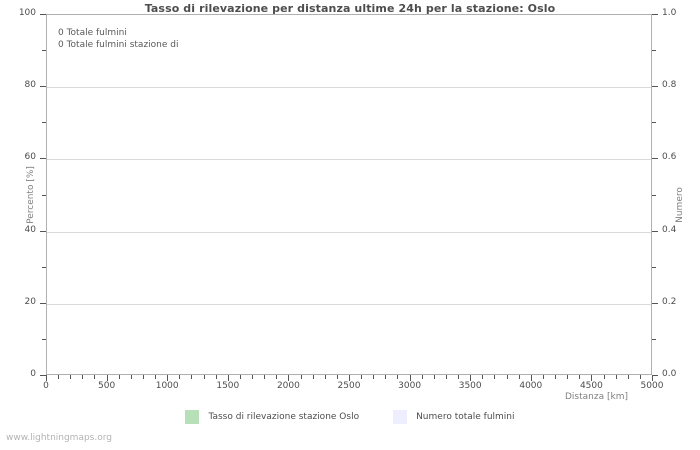 The height and width of the screenshot is (450, 700). What do you see at coordinates (33, 374) in the screenshot?
I see `y-tick-label-left: 0` at bounding box center [33, 374].